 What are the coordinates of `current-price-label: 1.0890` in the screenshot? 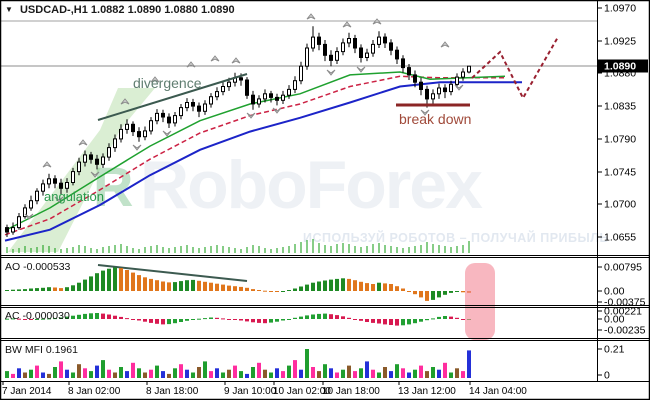 It's located at (620, 67).